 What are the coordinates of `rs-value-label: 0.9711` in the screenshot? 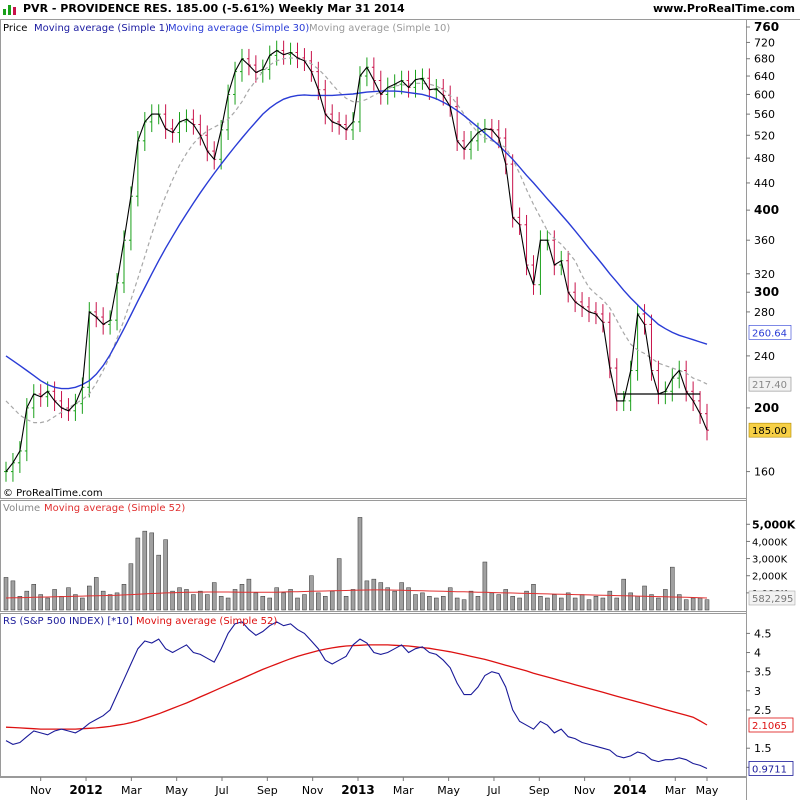 It's located at (769, 769).